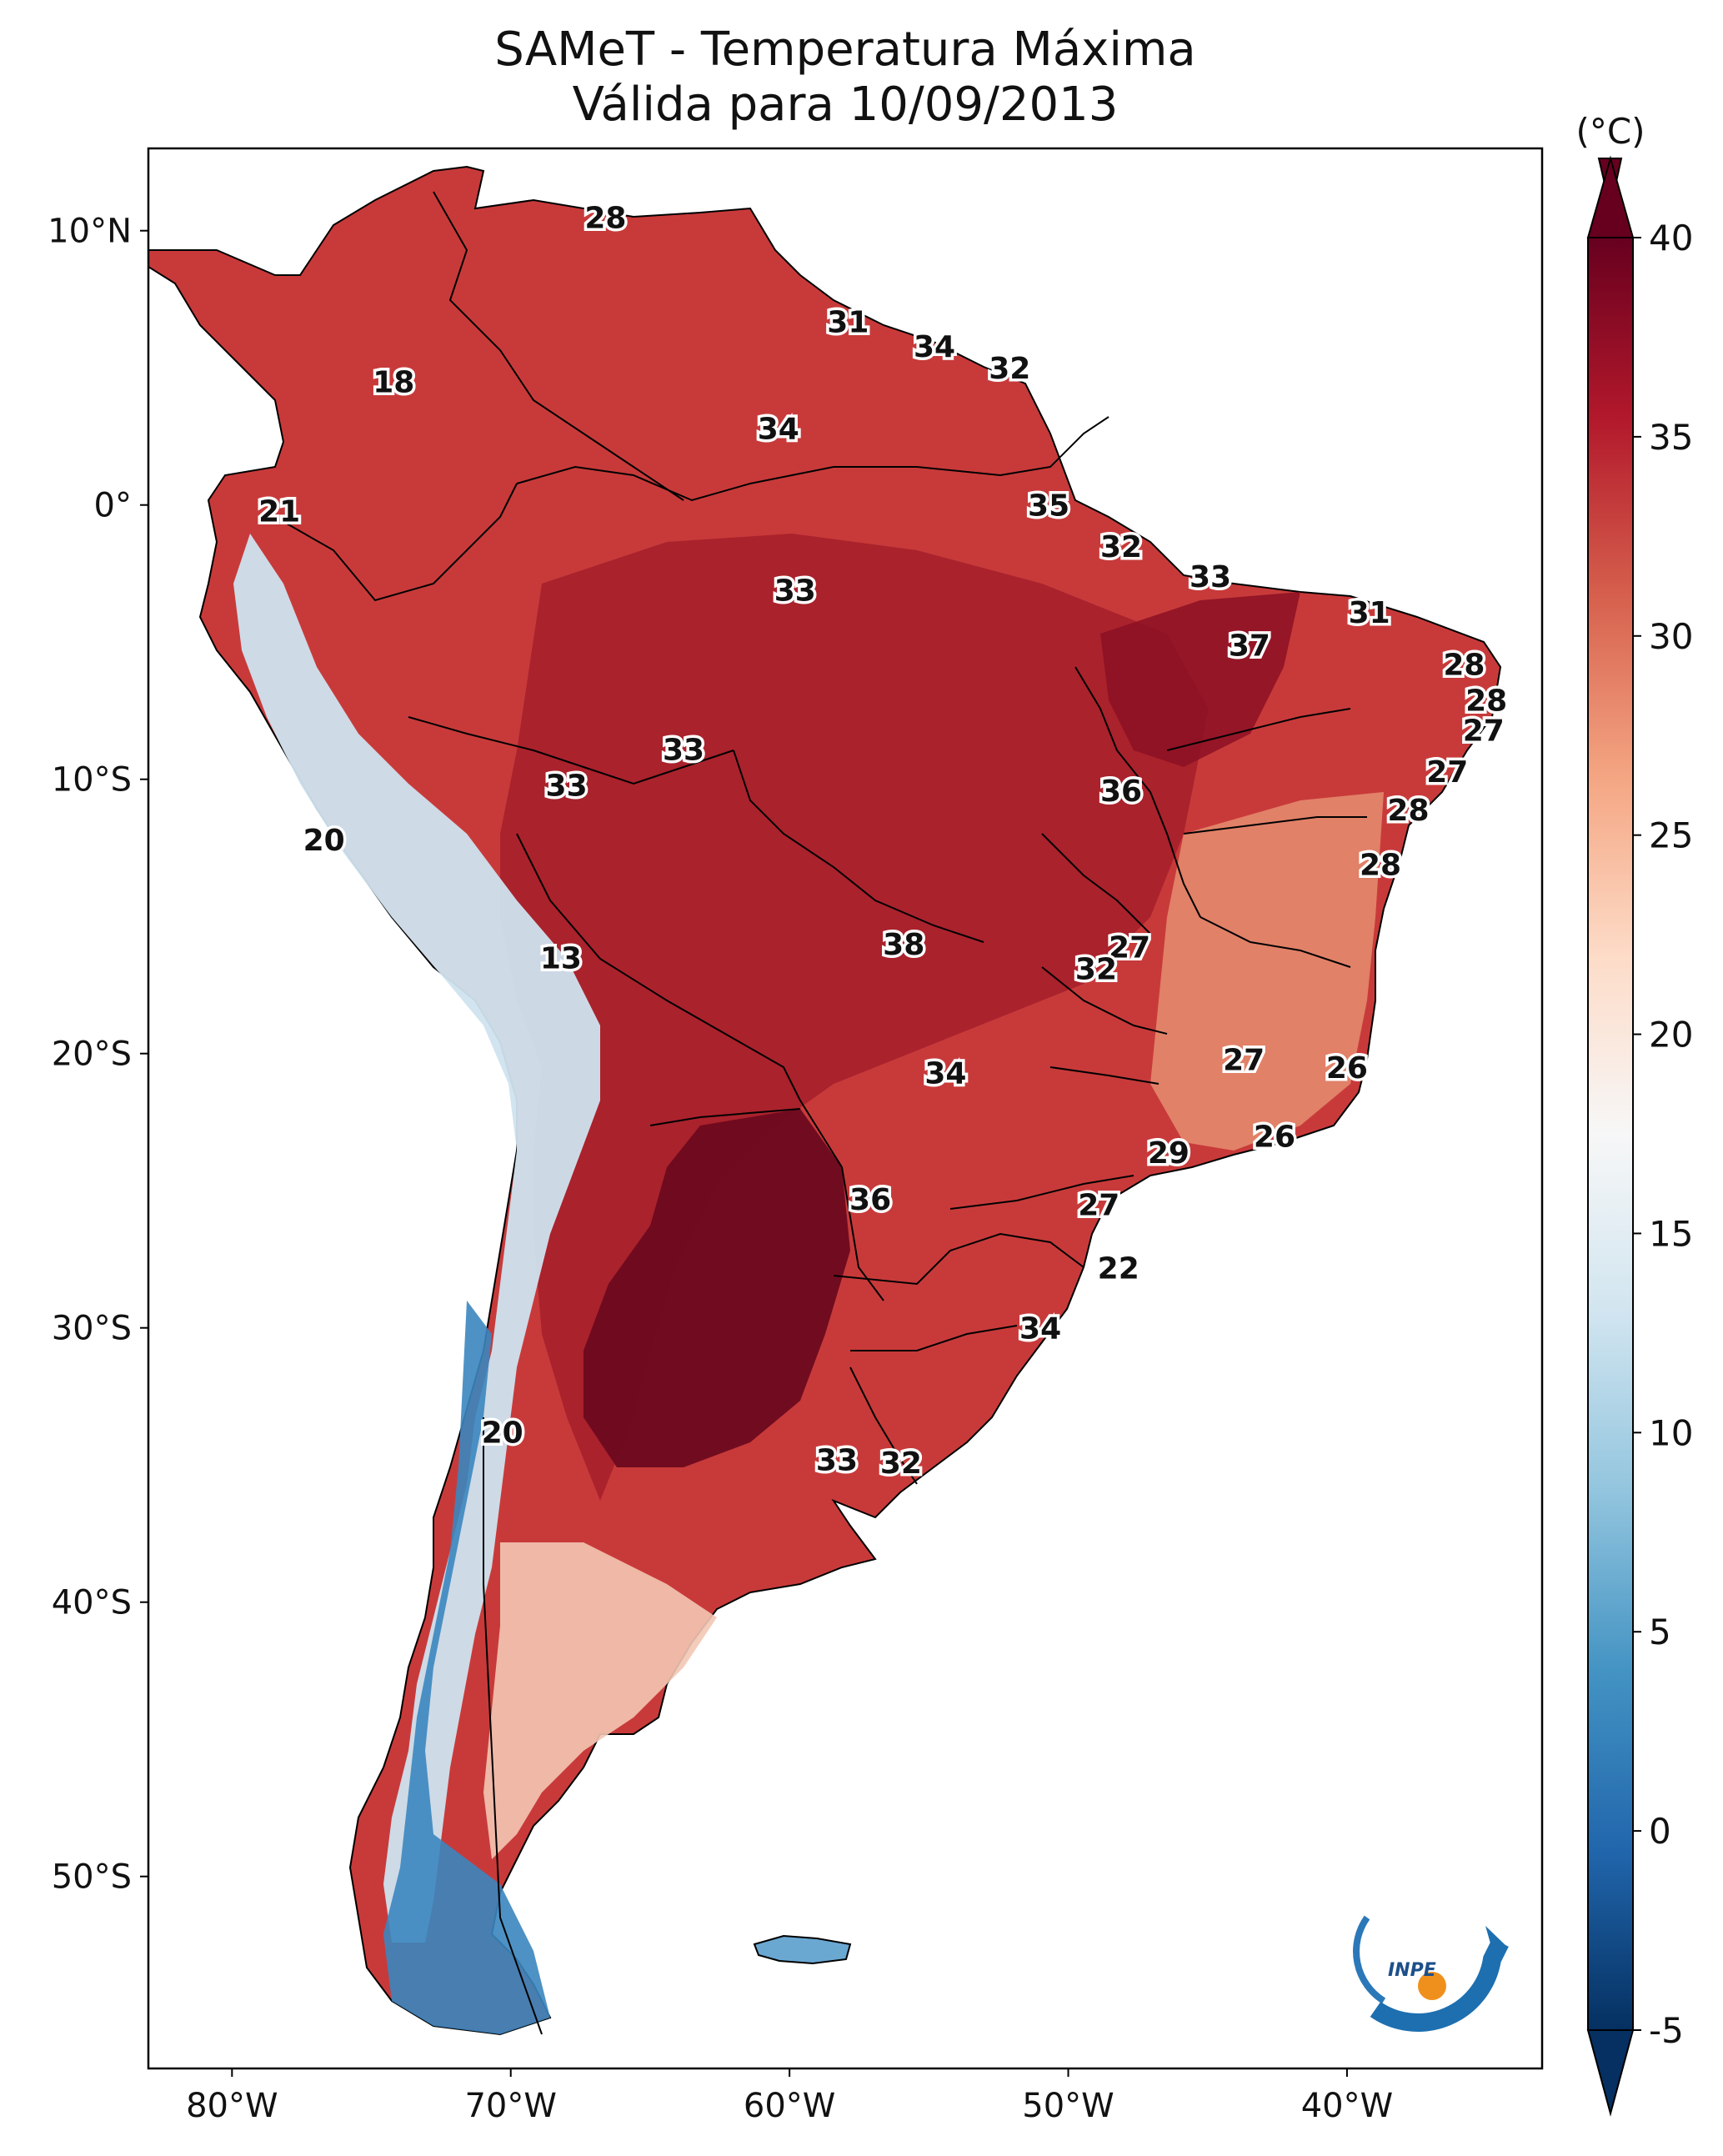 The height and width of the screenshot is (2156, 1723). I want to click on longitude-axis: 80°W 70°W 60°W 50°W 40°W, so click(790, 2096).